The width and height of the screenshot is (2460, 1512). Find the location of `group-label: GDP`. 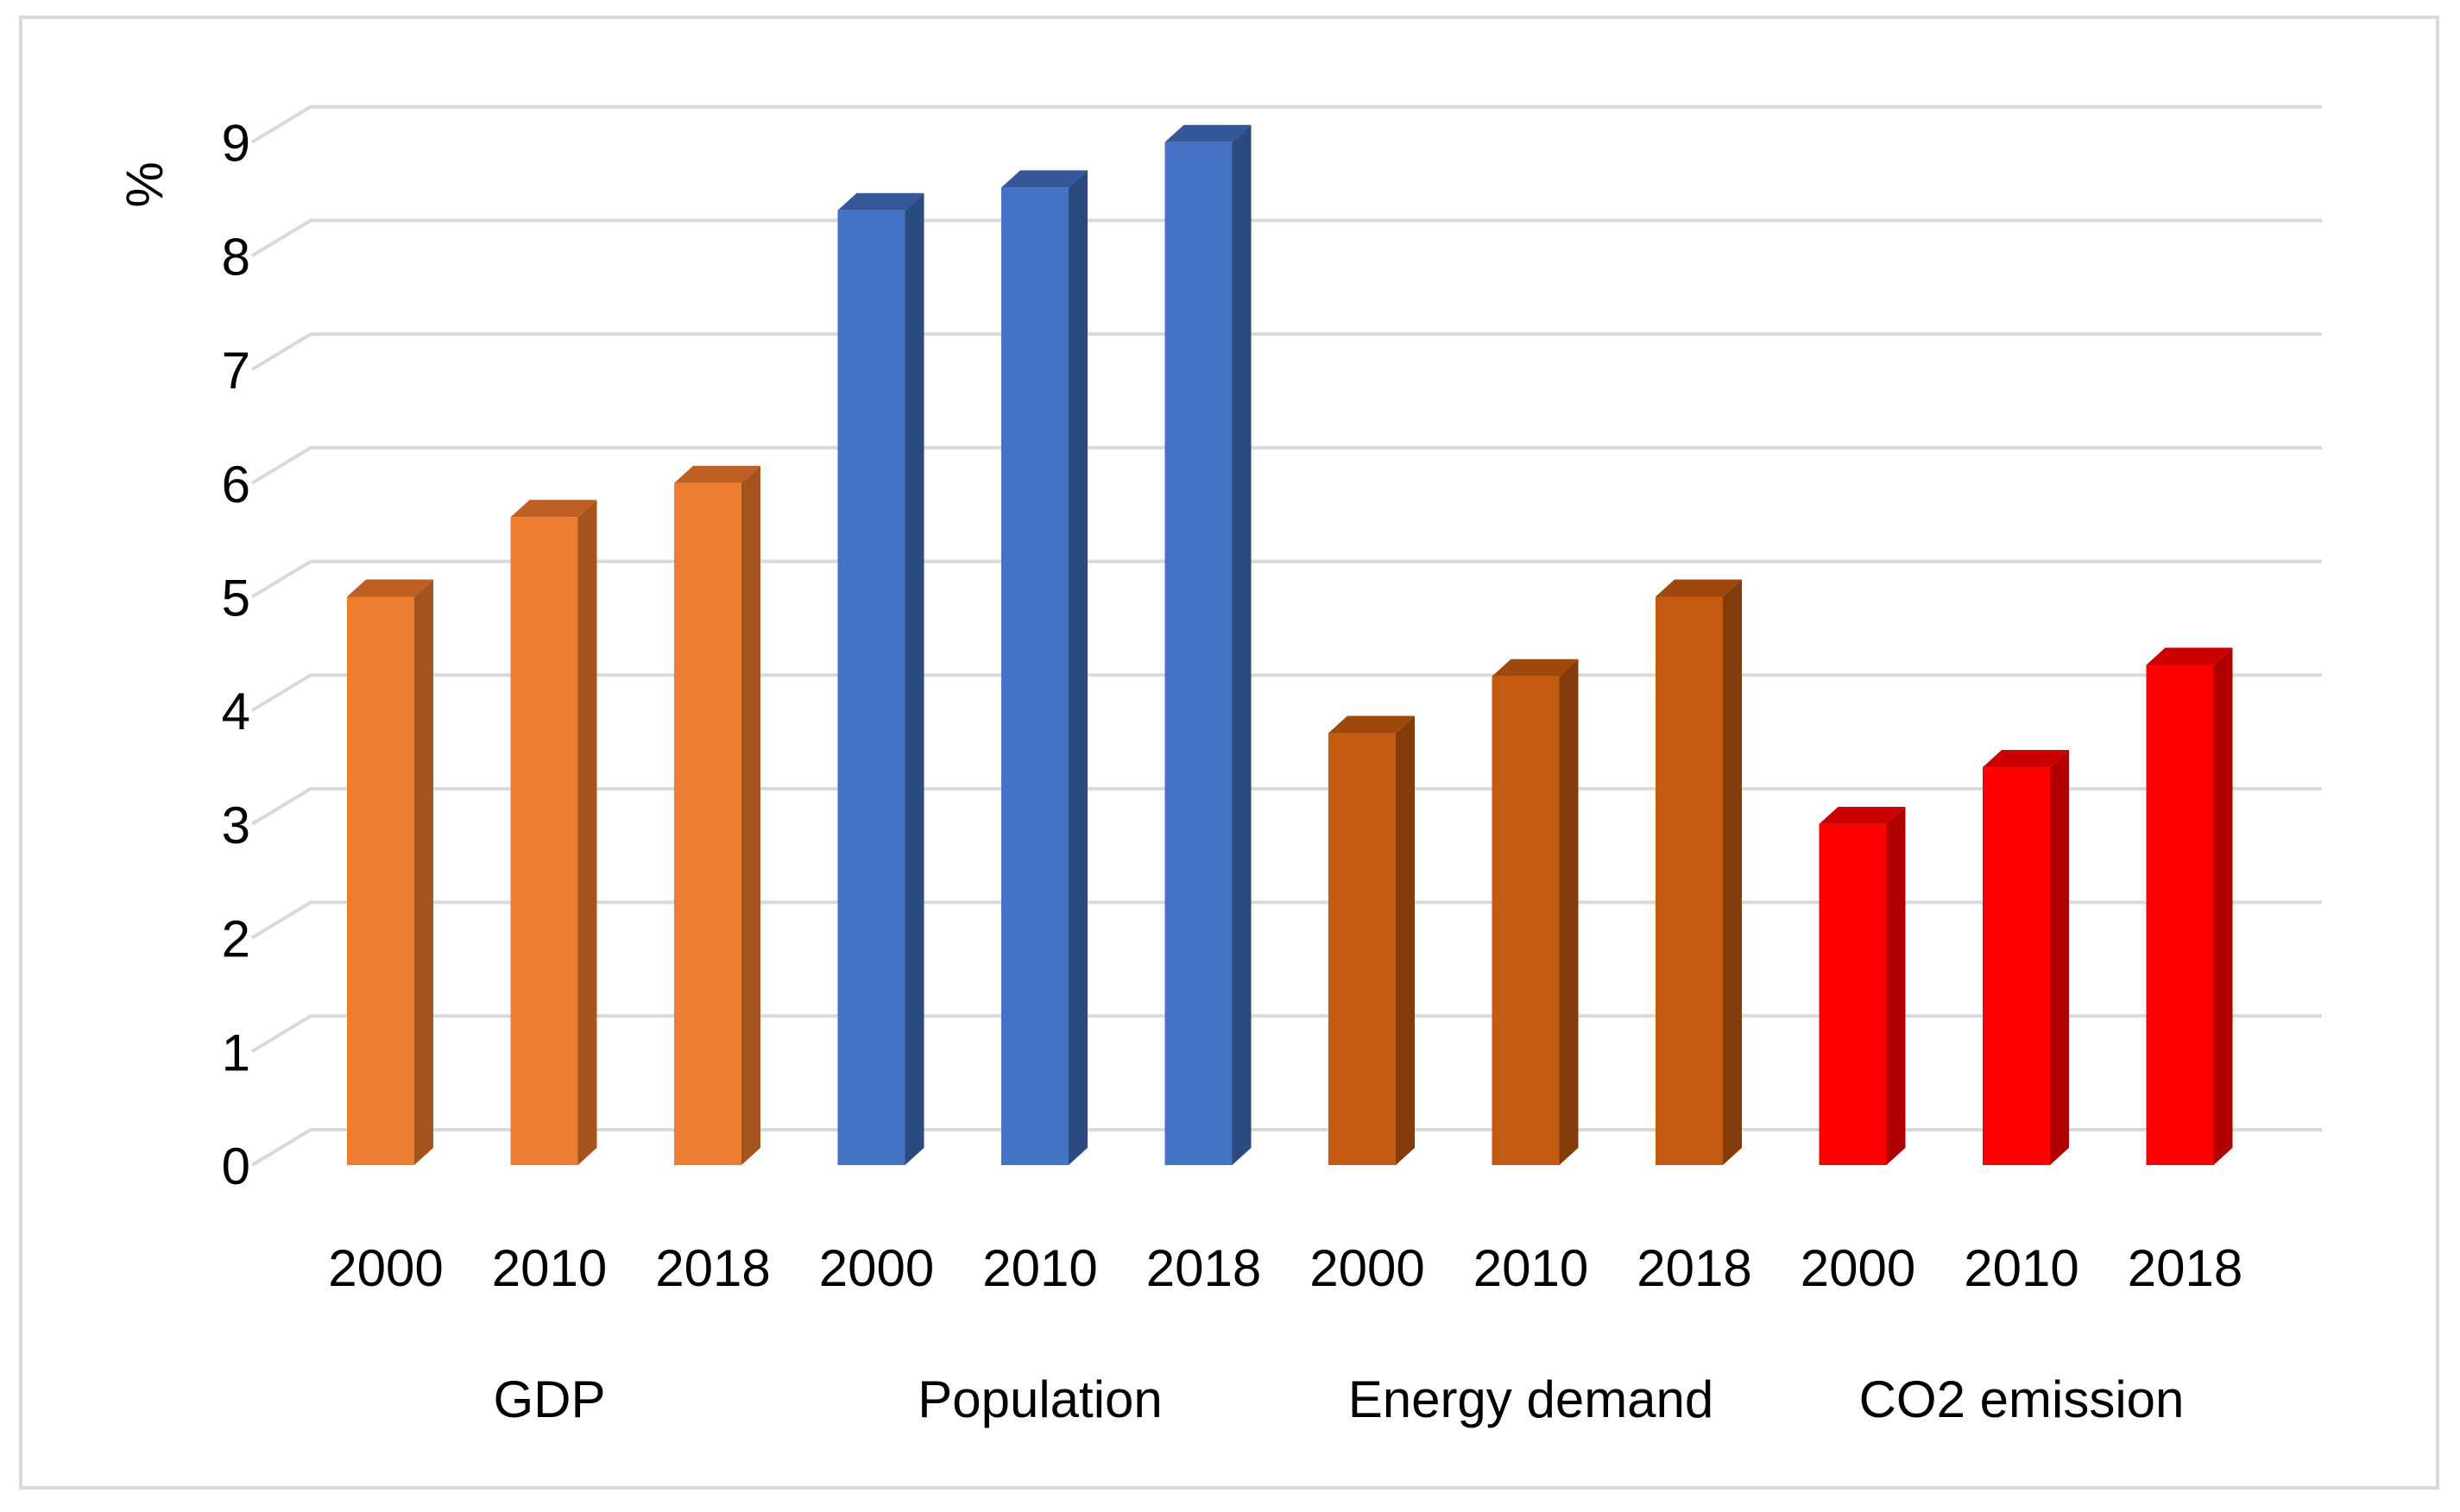

group-label: GDP is located at coordinates (549, 1399).